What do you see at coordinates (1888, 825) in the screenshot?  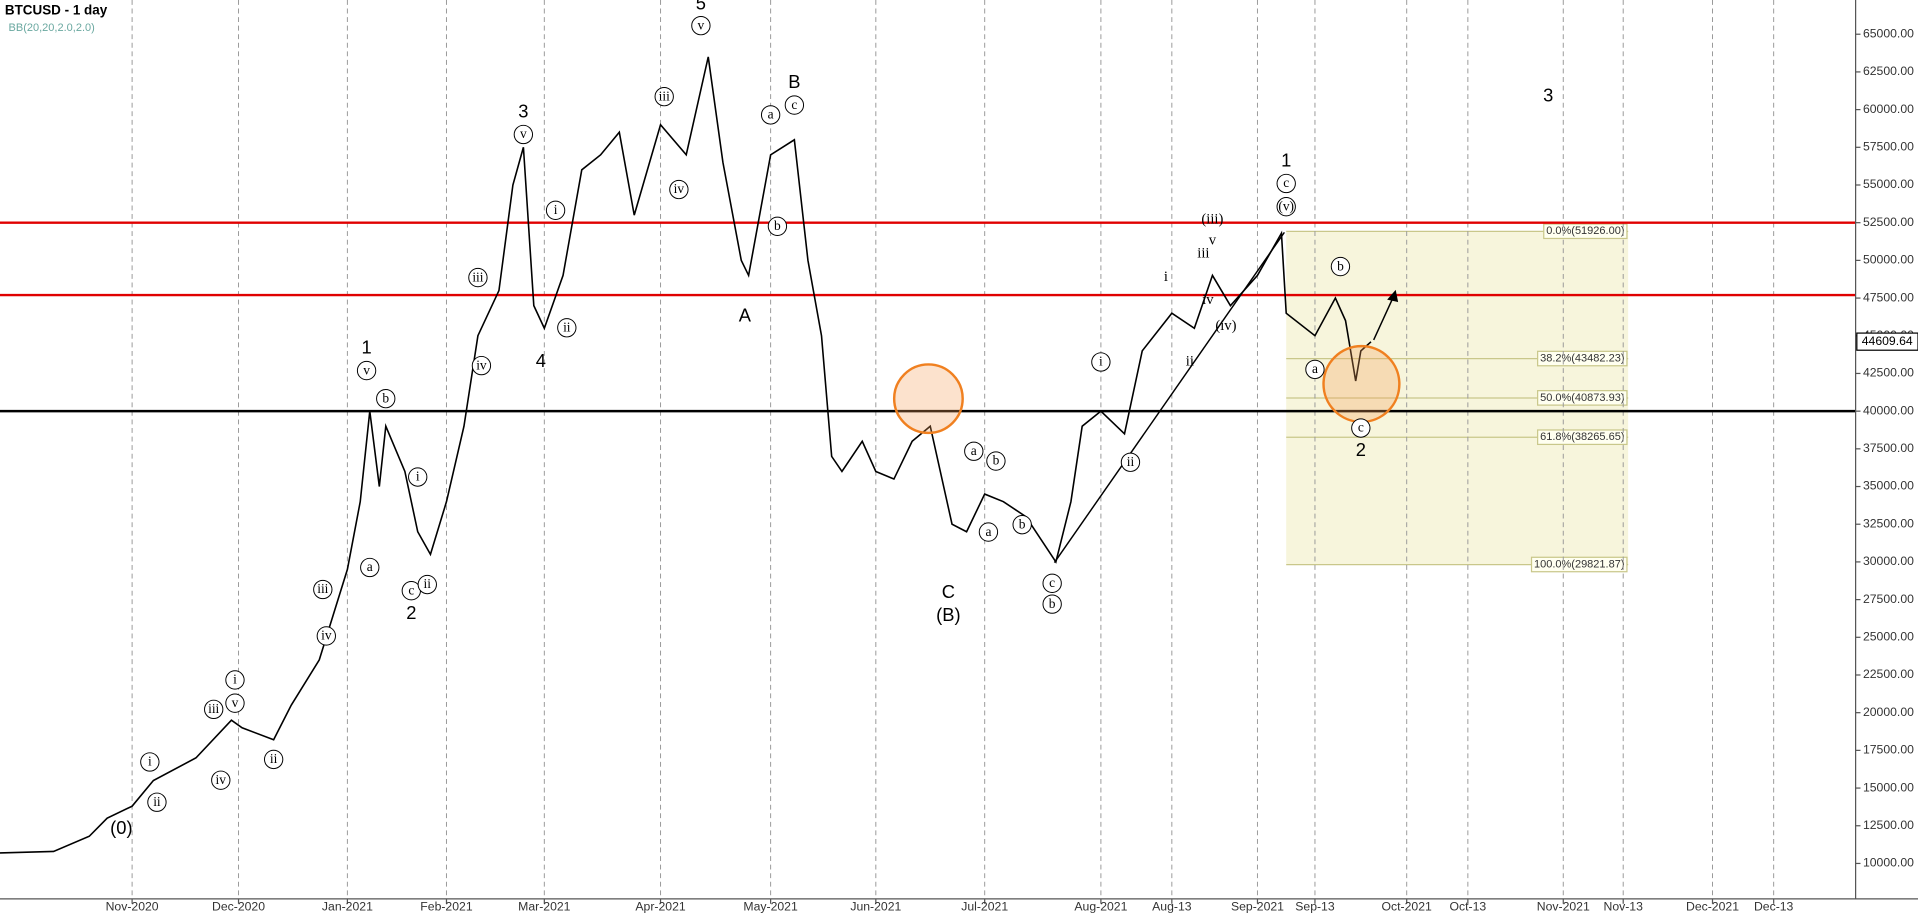 I see `y-tick-label: 12500.00` at bounding box center [1888, 825].